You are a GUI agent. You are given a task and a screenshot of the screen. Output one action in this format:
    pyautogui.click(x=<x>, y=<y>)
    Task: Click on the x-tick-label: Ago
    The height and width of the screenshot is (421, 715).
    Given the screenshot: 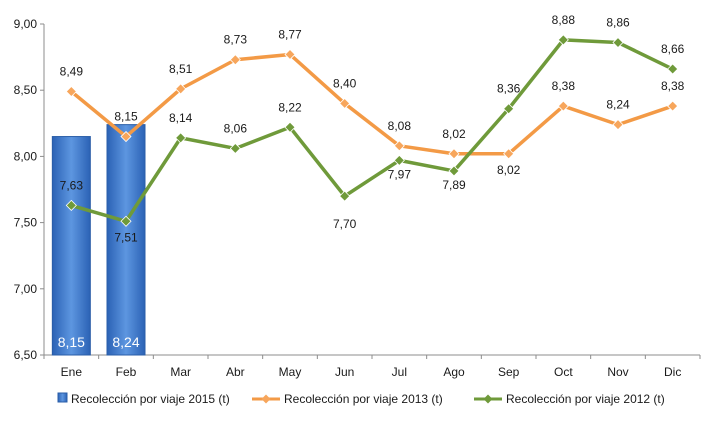 What is the action you would take?
    pyautogui.click(x=454, y=372)
    